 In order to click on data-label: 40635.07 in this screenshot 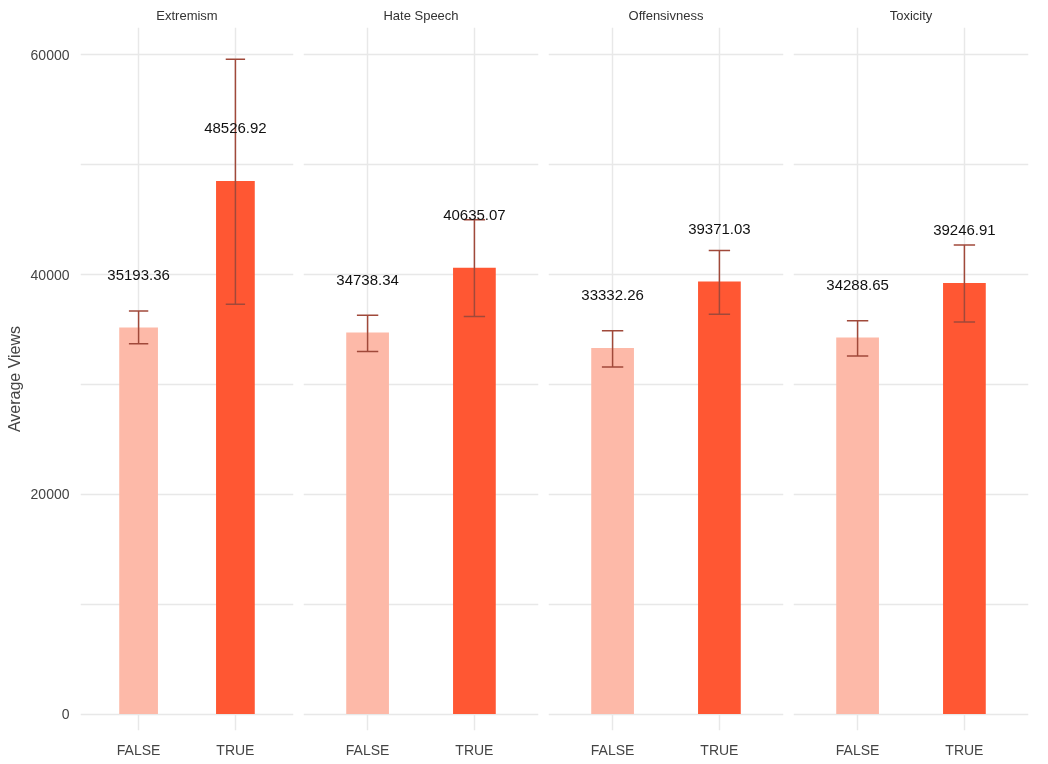, I will do `click(474, 214)`.